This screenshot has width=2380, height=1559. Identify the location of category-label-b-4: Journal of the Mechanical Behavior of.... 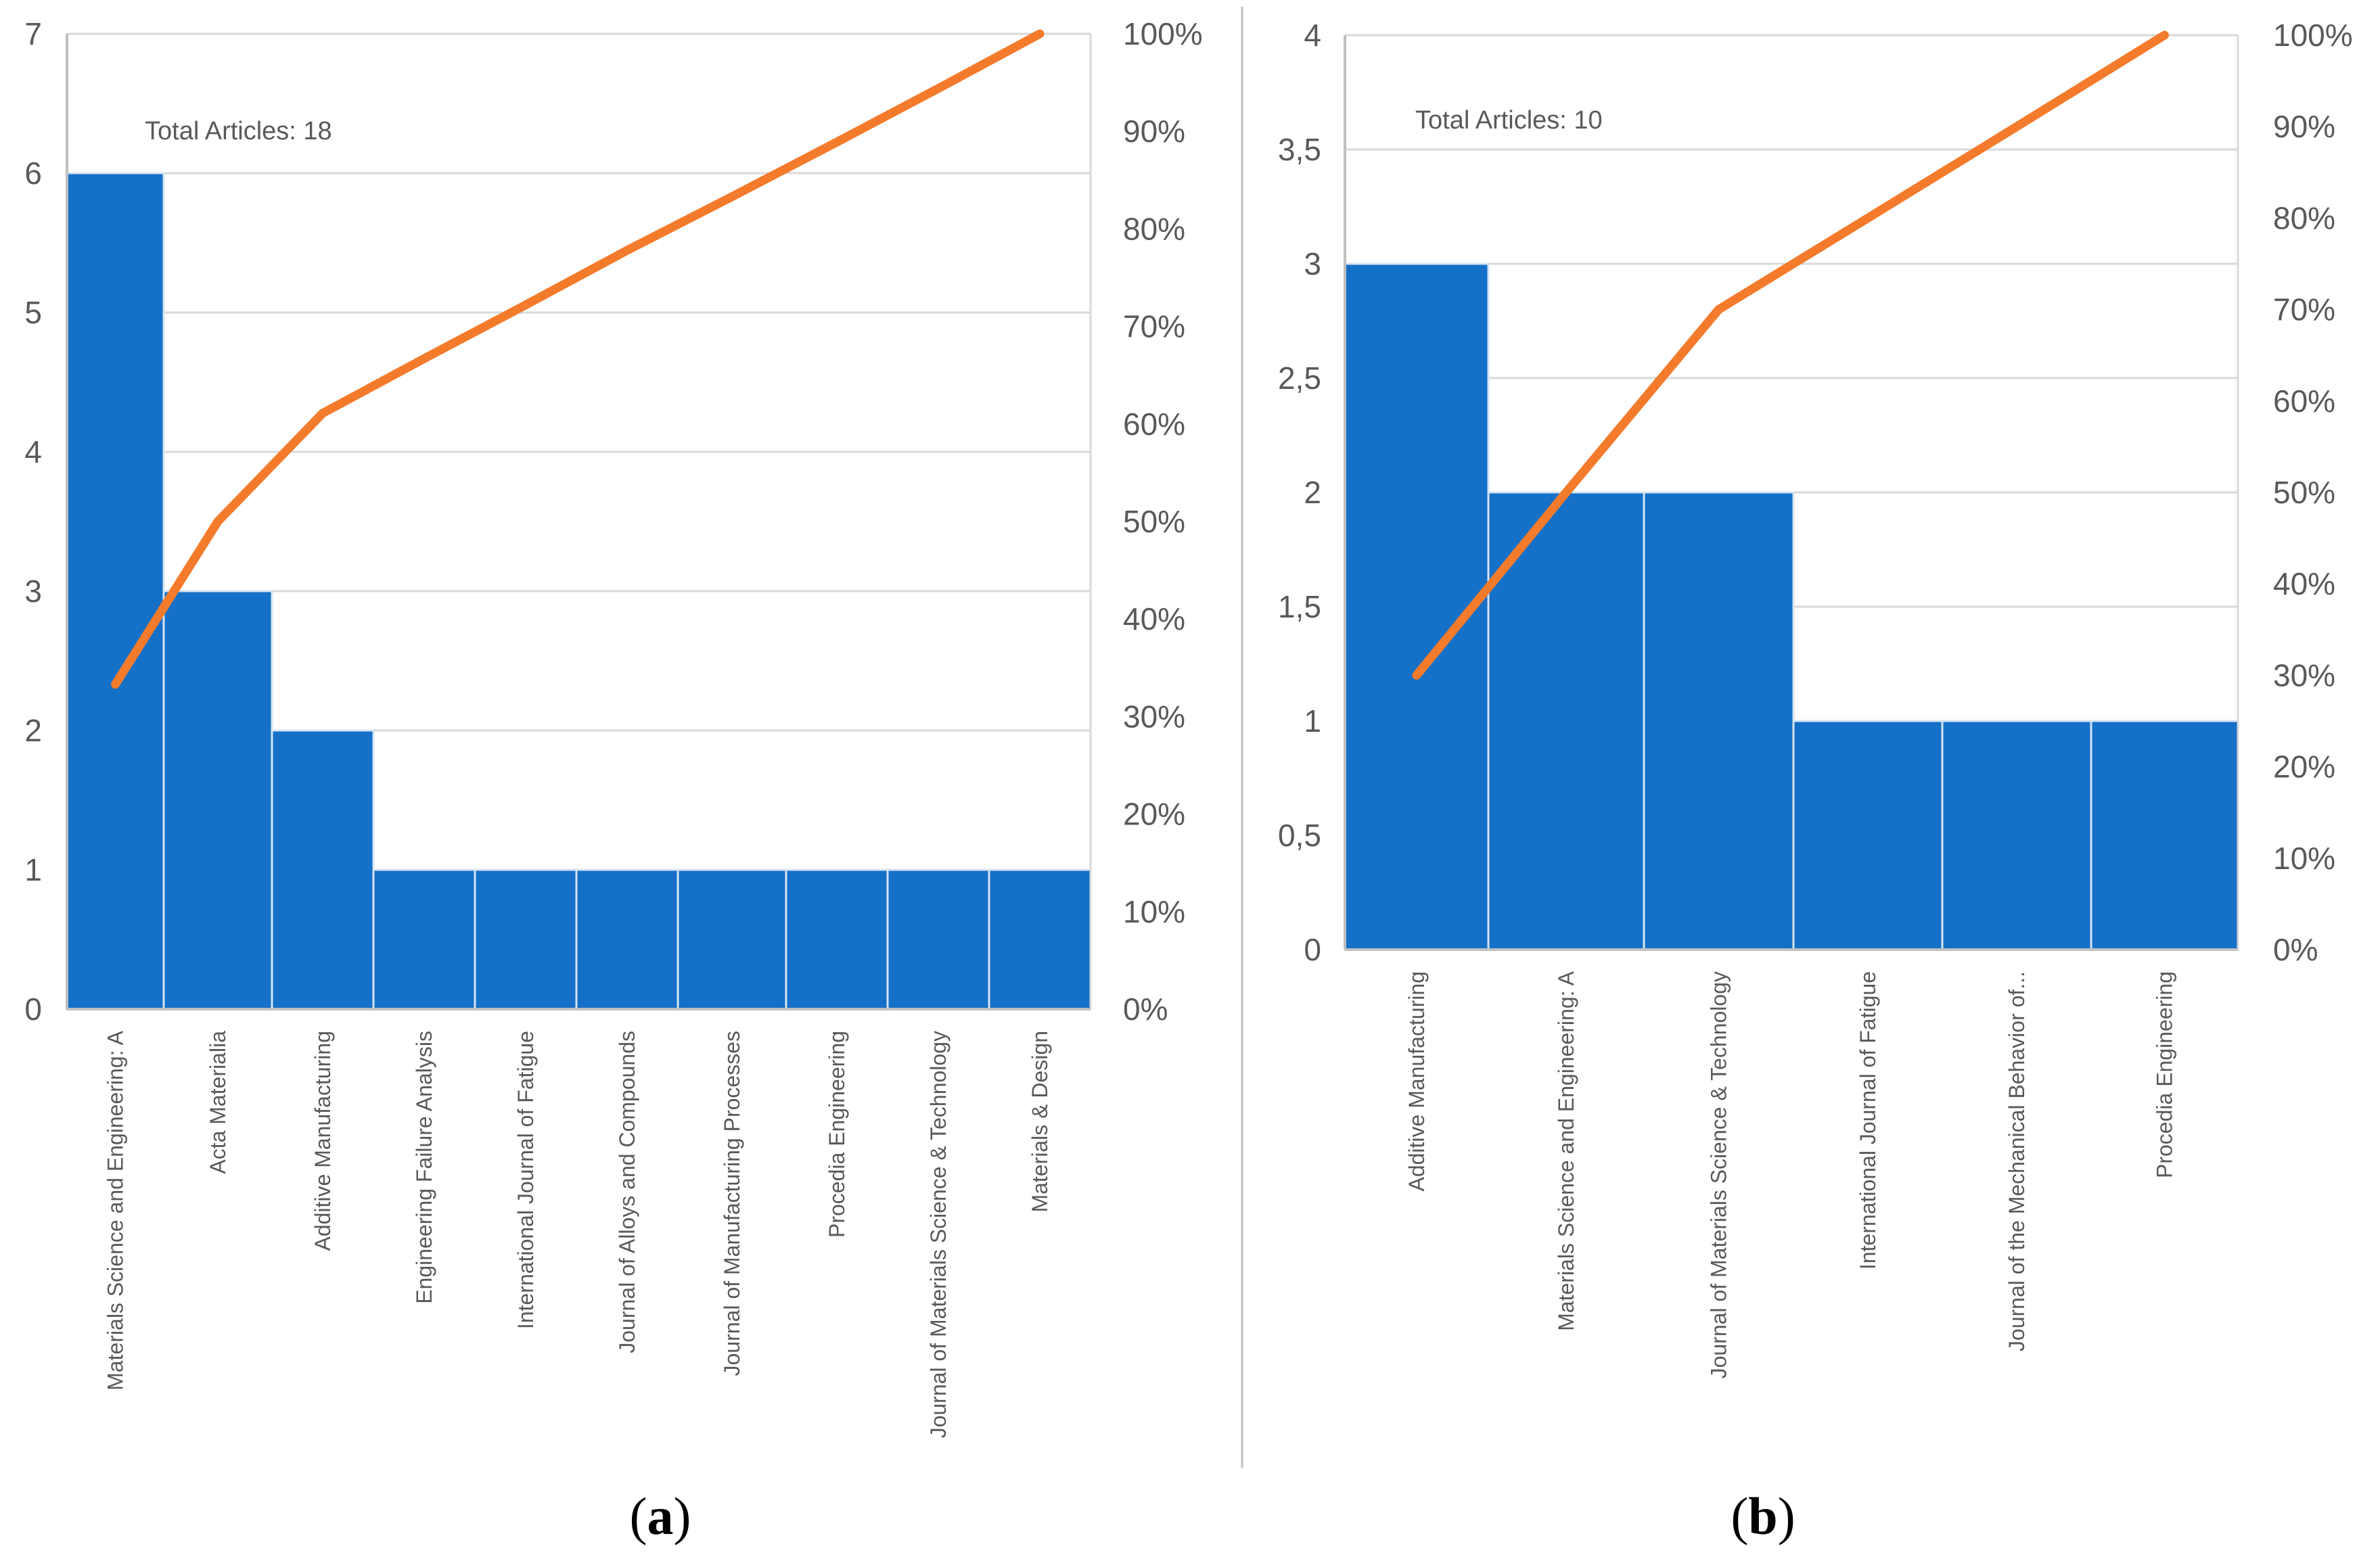
(2017, 1161).